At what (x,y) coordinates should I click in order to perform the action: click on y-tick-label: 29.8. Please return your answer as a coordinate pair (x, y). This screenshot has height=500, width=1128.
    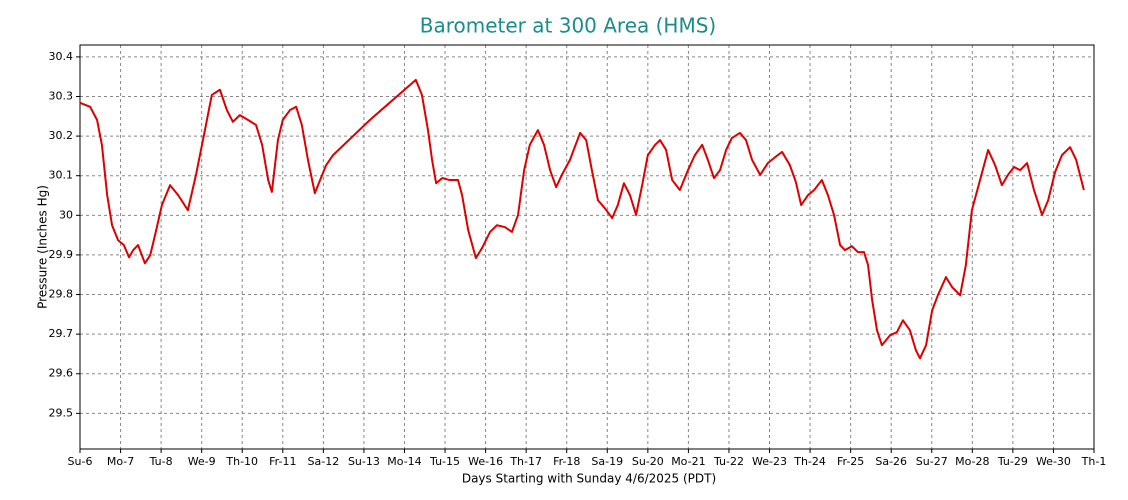
    Looking at the image, I should click on (61, 294).